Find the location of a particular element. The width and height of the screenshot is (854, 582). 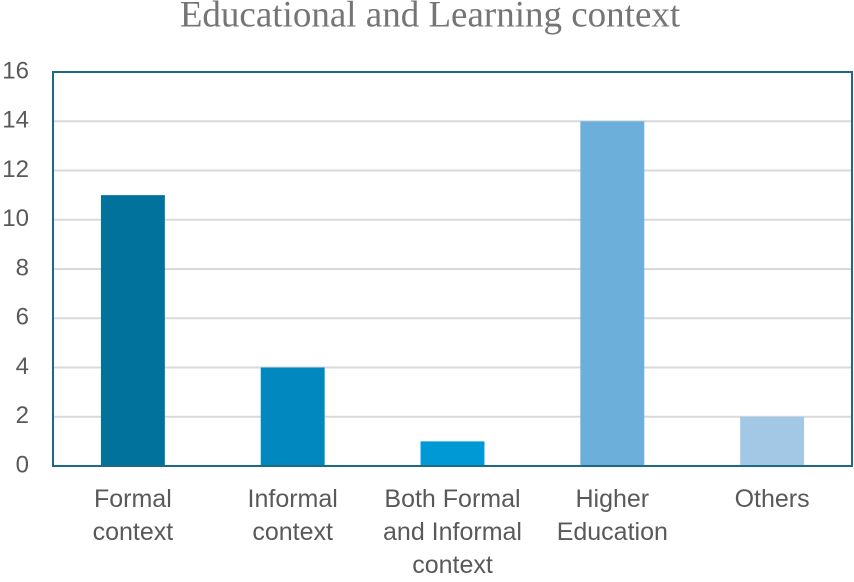

x-tick-label: Both Formal and Informal context is located at coordinates (452, 532).